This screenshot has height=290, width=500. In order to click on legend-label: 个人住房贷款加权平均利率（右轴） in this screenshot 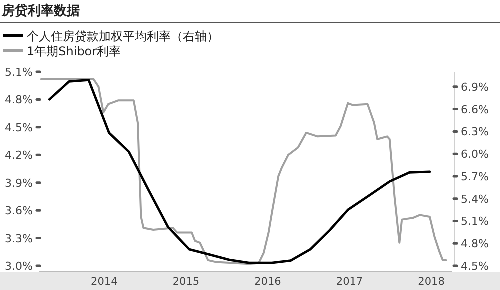, I will do `click(123, 37)`.